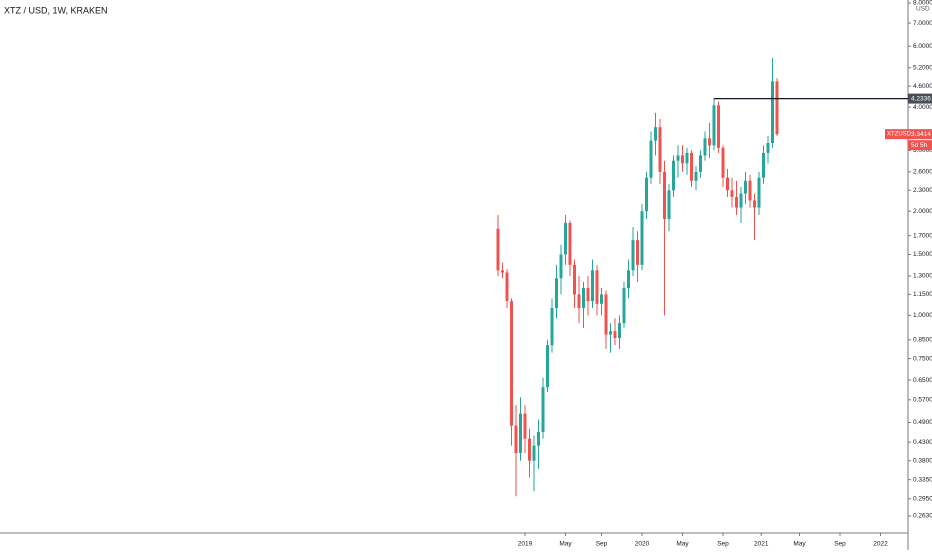 The width and height of the screenshot is (932, 555). What do you see at coordinates (922, 340) in the screenshot?
I see `y-tick-label: 0.8500` at bounding box center [922, 340].